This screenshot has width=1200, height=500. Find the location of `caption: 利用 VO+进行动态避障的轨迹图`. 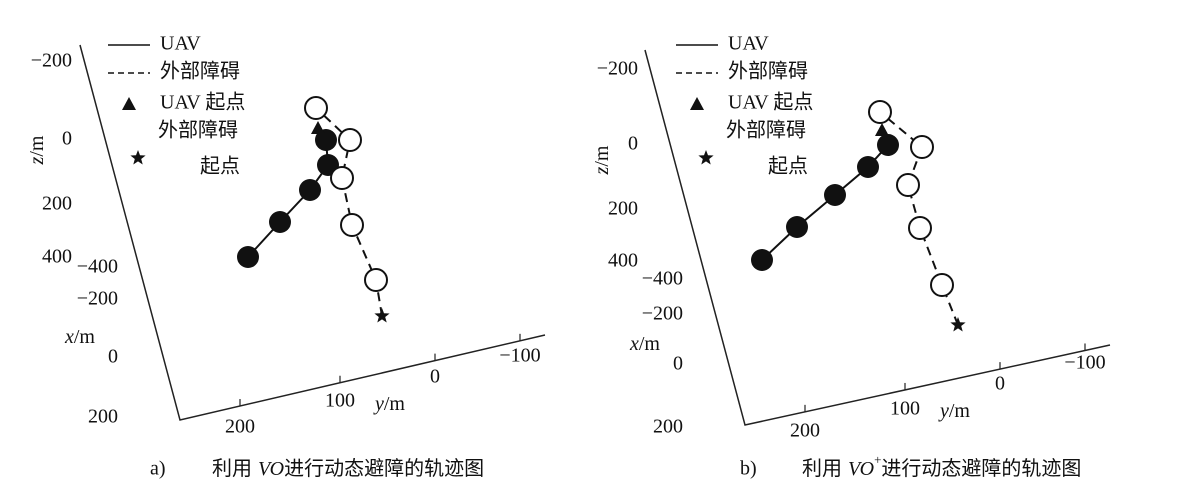

caption: 利用 VO+进行动态避障的轨迹图 is located at coordinates (941, 466).